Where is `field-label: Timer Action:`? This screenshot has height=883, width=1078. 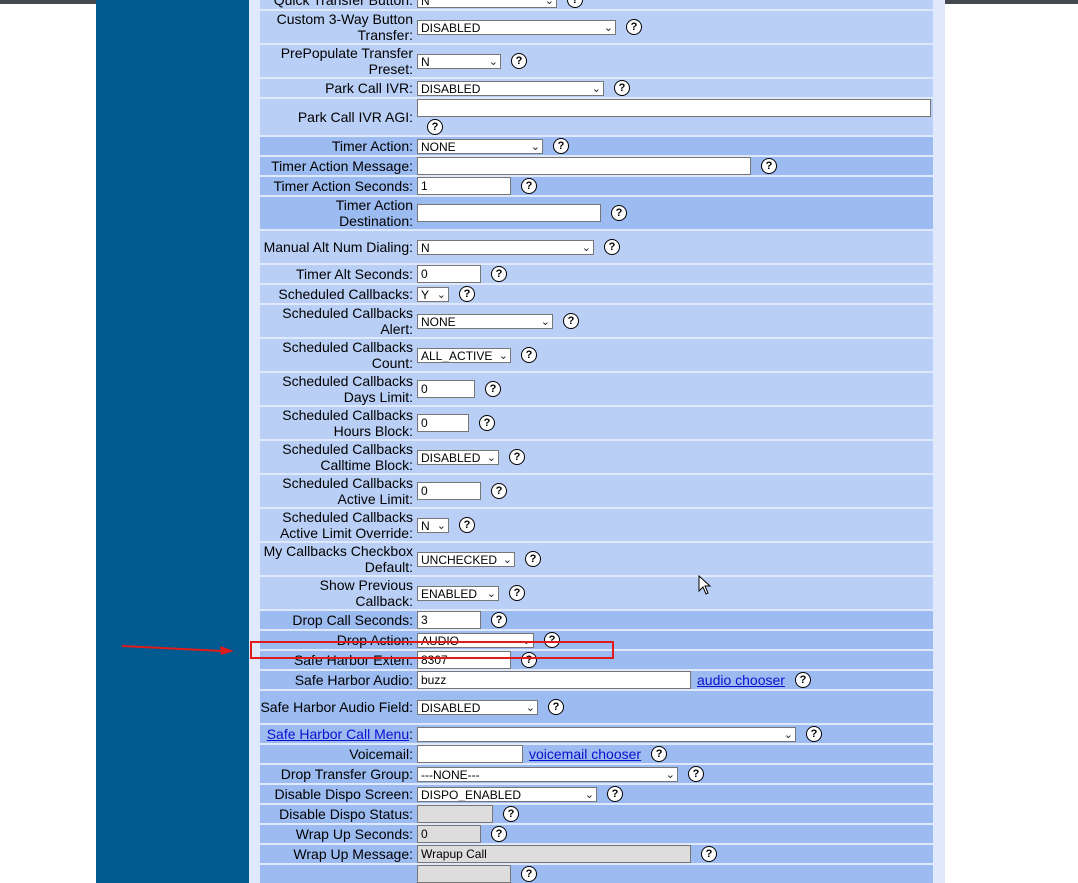
field-label: Timer Action: is located at coordinates (337, 146).